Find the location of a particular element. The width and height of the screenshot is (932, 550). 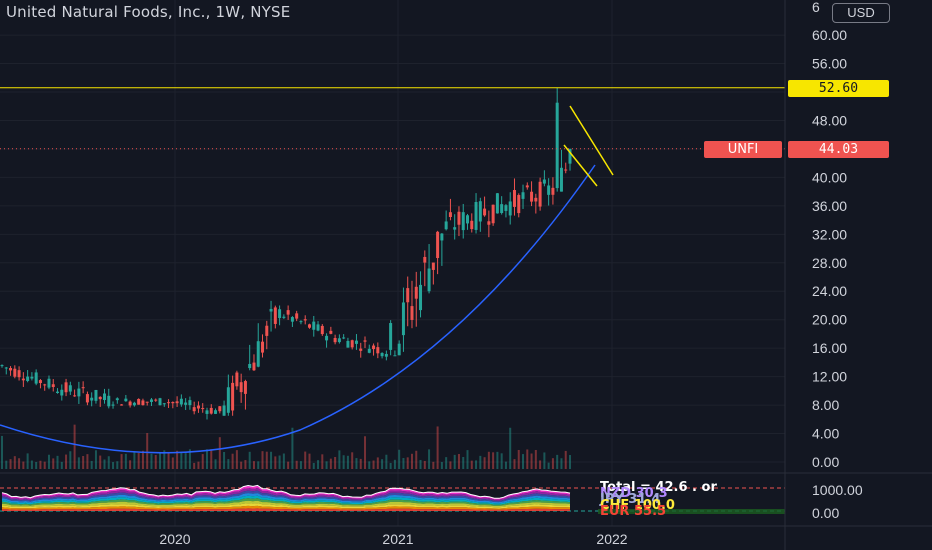

sub-y-tick-label: 1000.00 is located at coordinates (837, 490).